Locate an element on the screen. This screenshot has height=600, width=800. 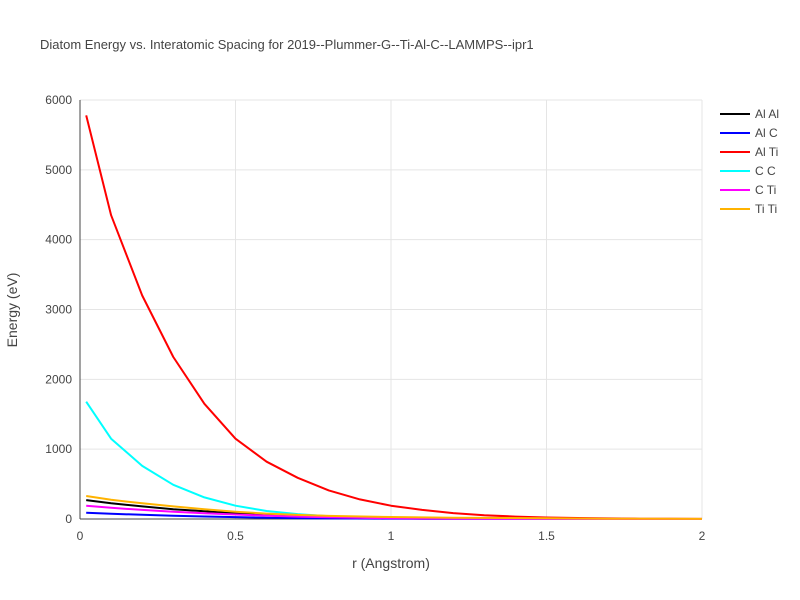
y-tick-label: 2000 is located at coordinates (58, 379).